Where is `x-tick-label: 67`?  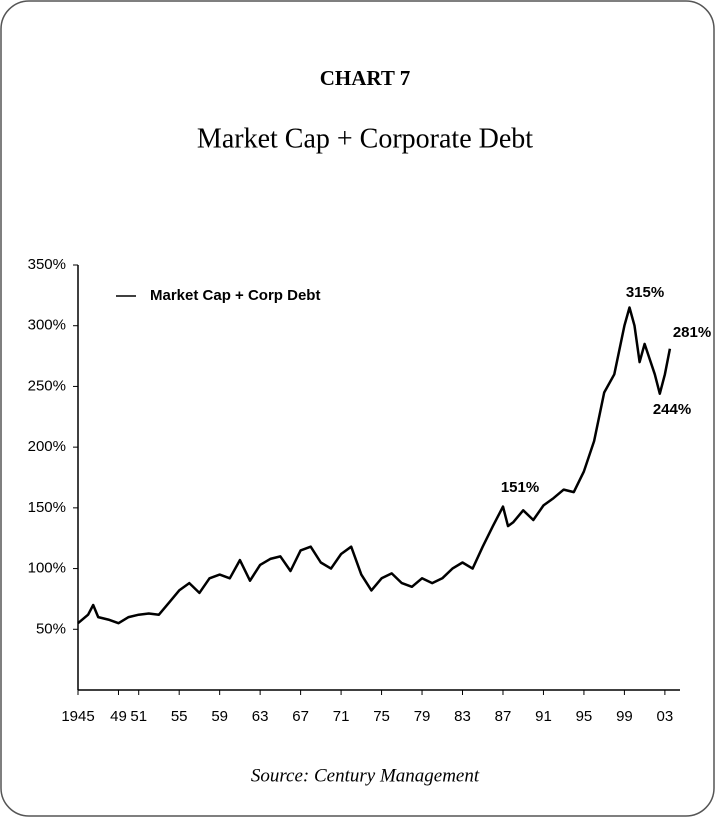
x-tick-label: 67 is located at coordinates (300, 716).